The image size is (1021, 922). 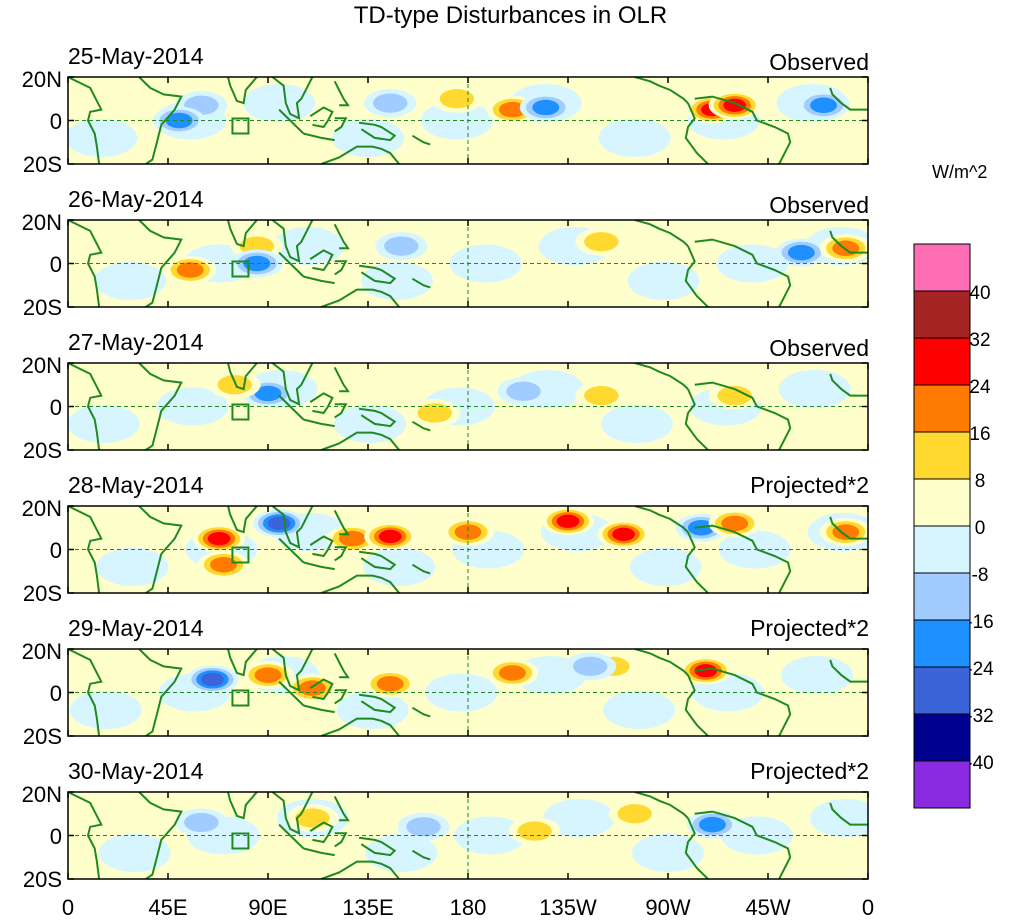 What do you see at coordinates (136, 628) in the screenshot?
I see `panel-date: 29-May-2014` at bounding box center [136, 628].